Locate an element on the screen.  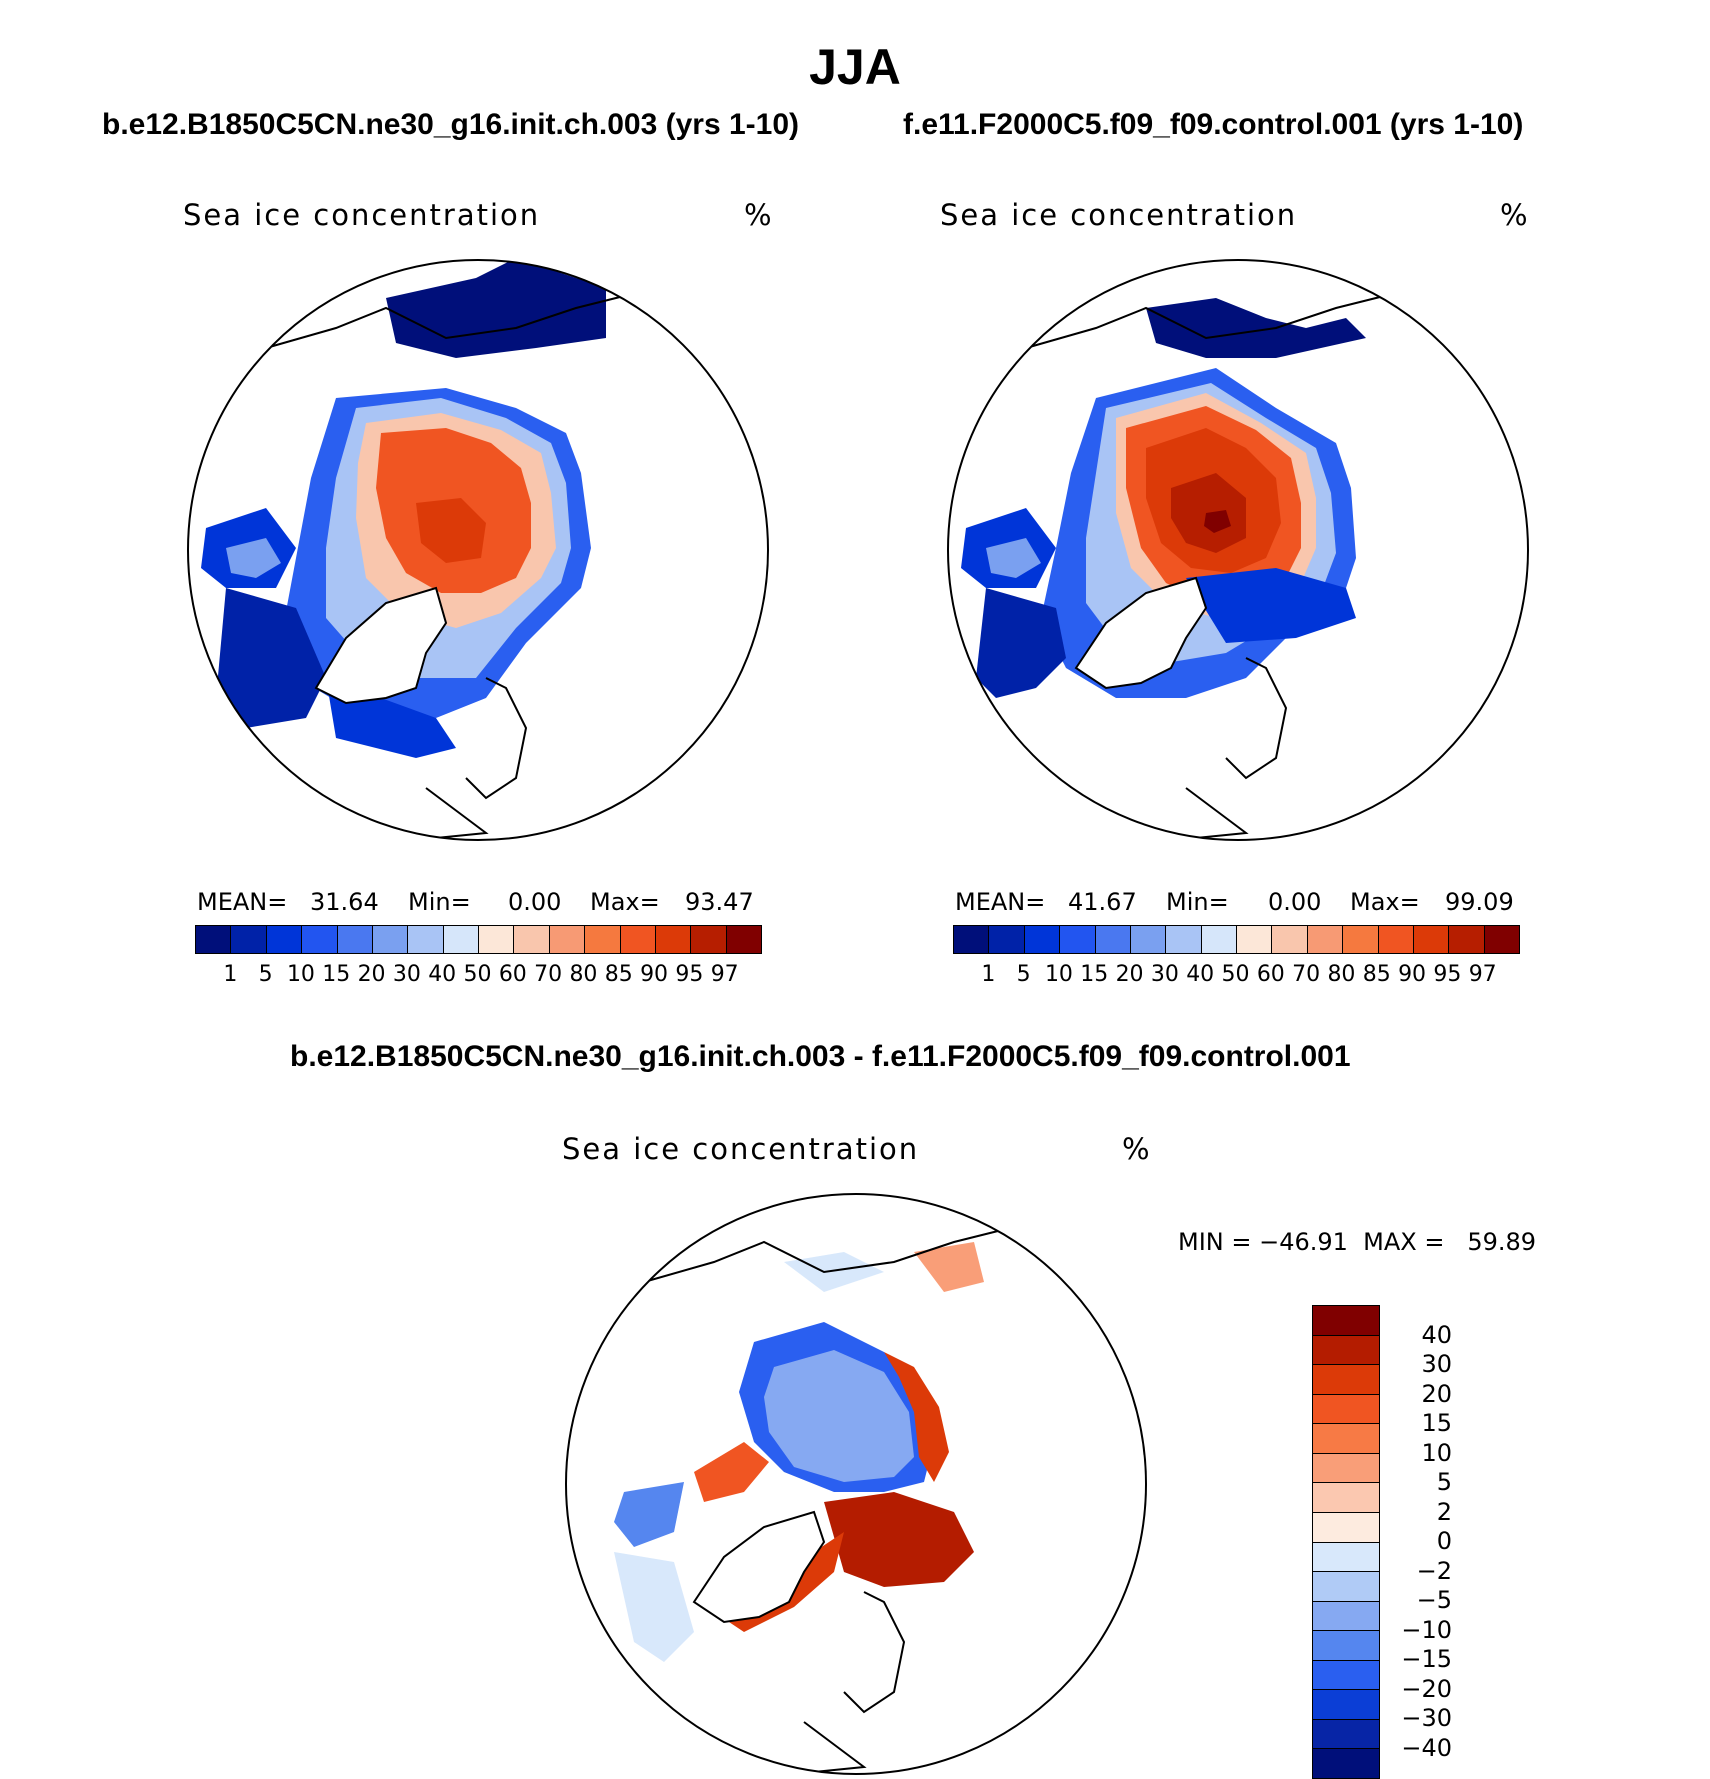
diff-colorbar-tick-label: 40 is located at coordinates (1436, 1334).